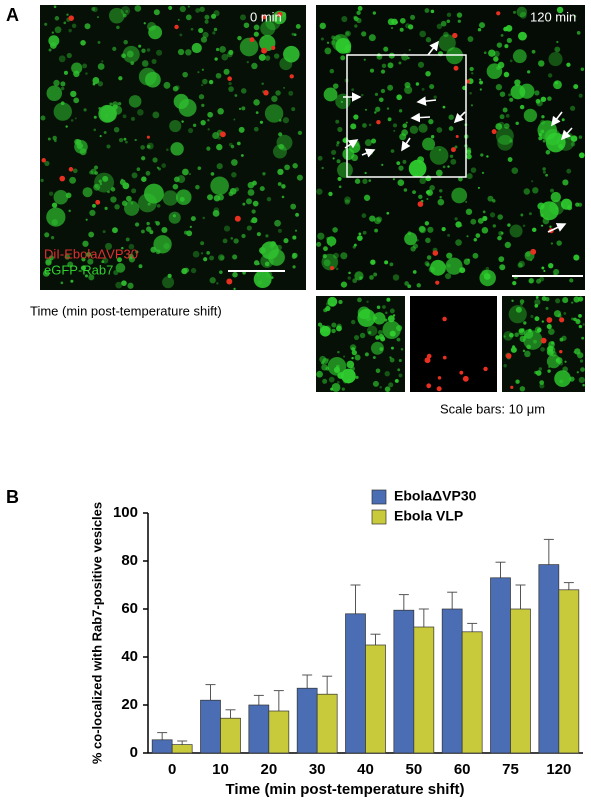  Describe the element at coordinates (498, 13) in the screenshot. I see `virus-signal` at that location.